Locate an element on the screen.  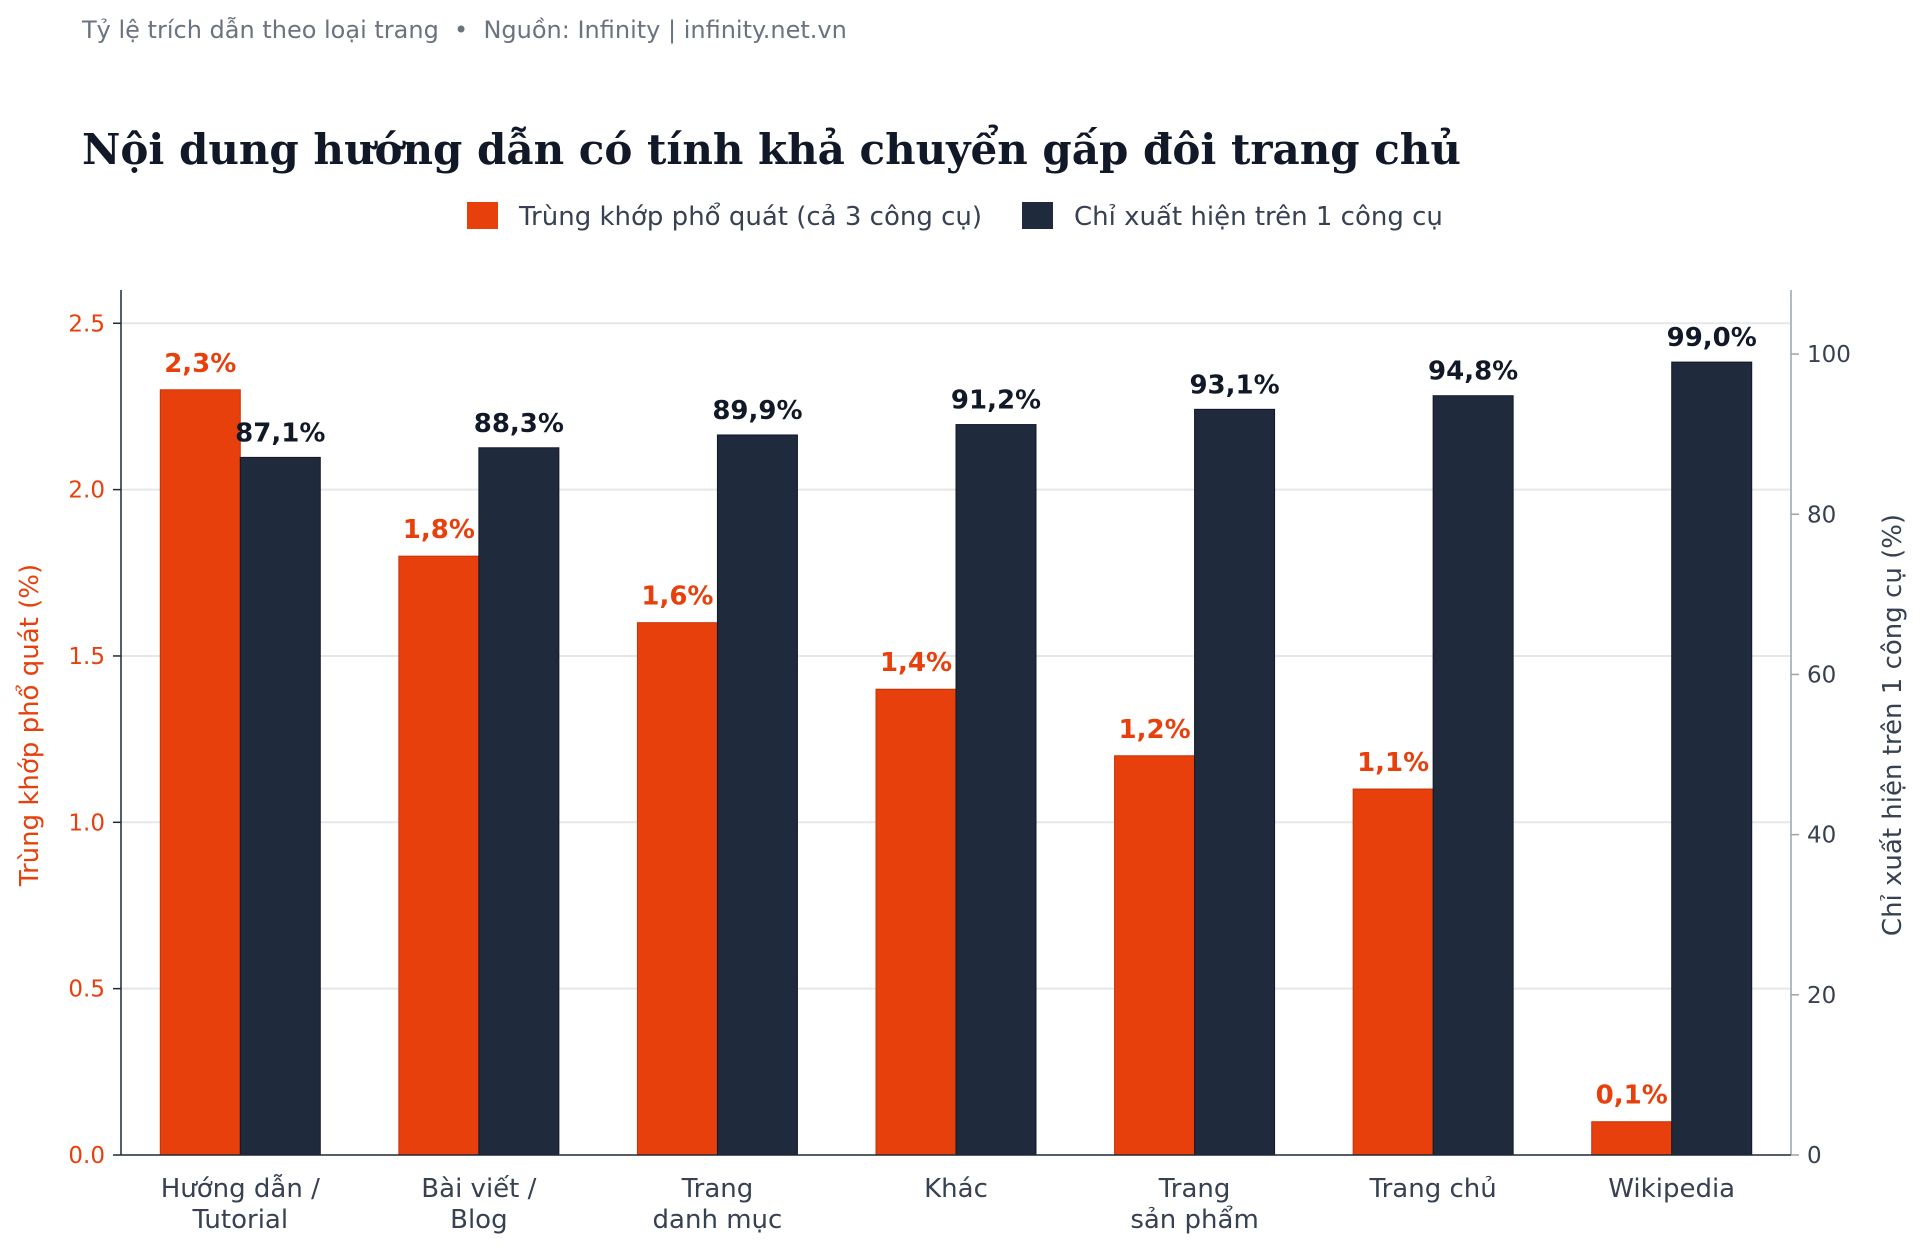
value-label-universal: 1,4% is located at coordinates (916, 663).